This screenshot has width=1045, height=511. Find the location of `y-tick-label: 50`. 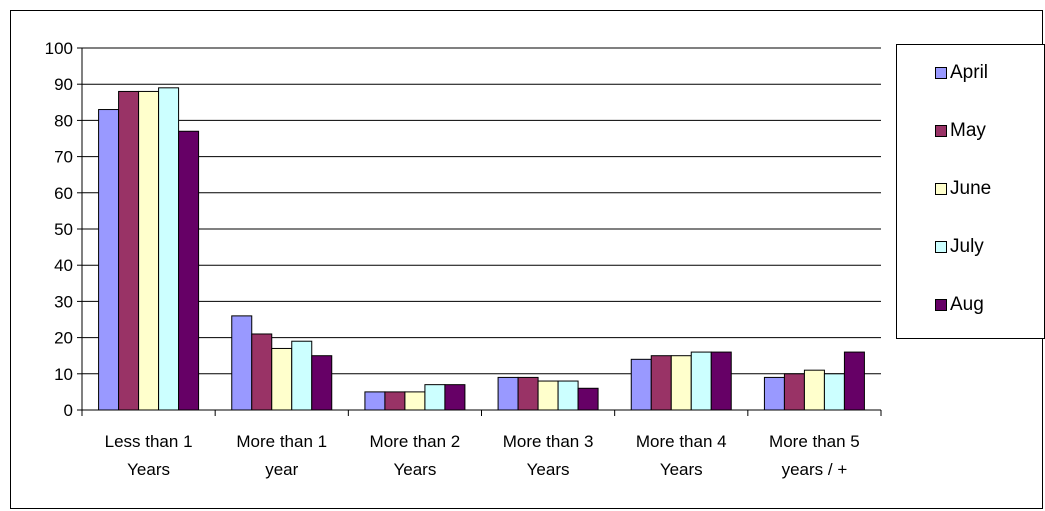

y-tick-label: 50 is located at coordinates (63, 229).